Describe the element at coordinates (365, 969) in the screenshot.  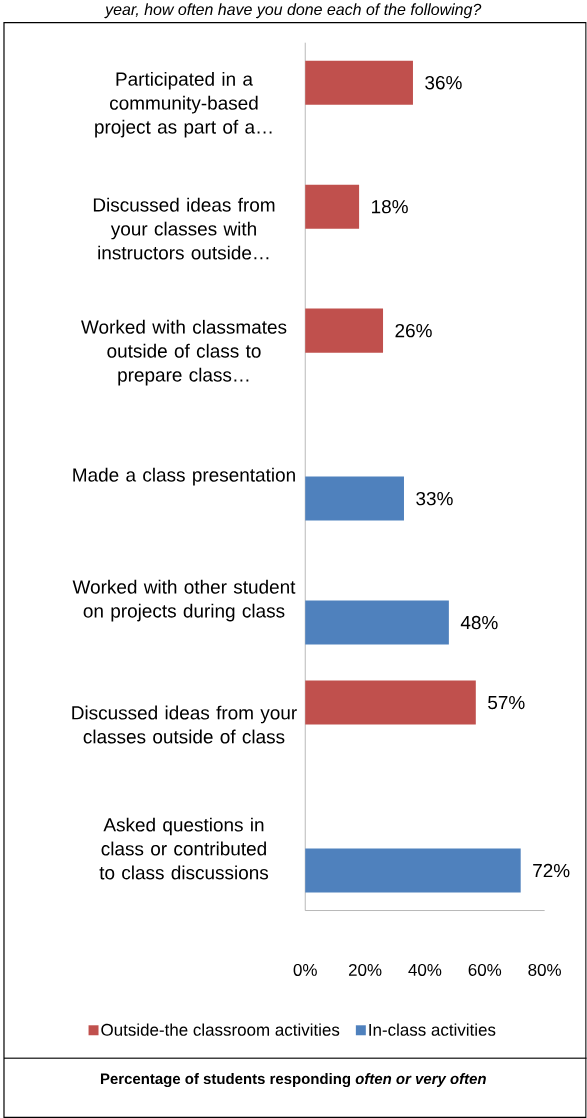
I see `x-tick-label: 20%` at that location.